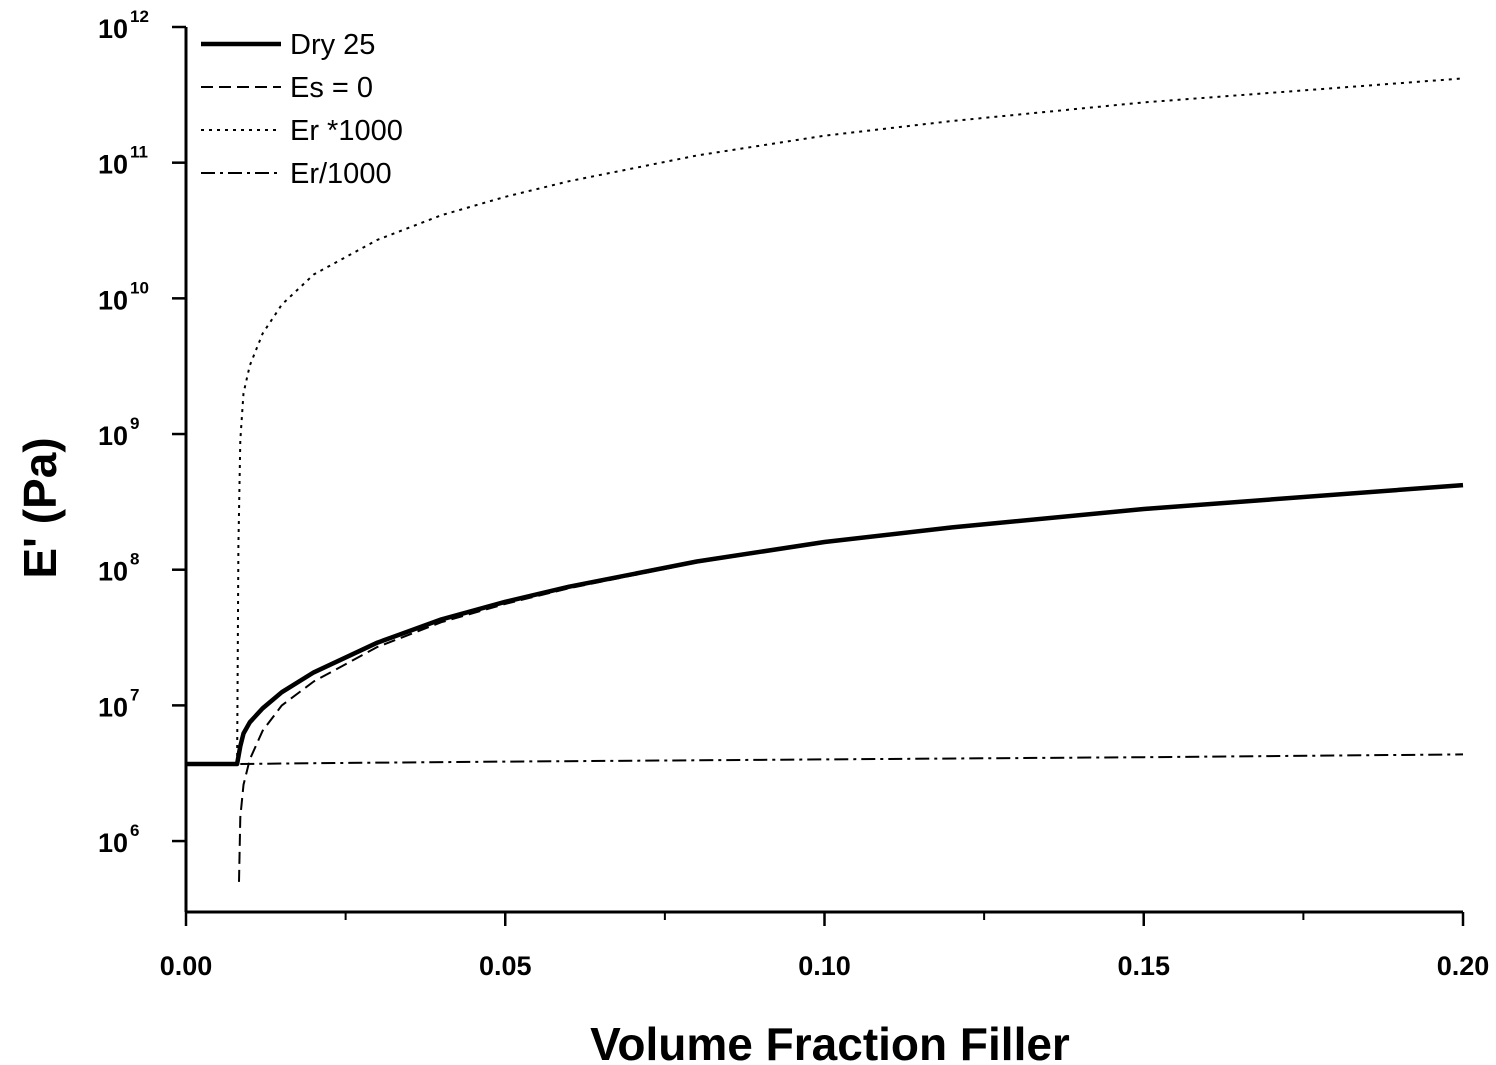 This screenshot has width=1496, height=1065. What do you see at coordinates (331, 88) in the screenshot?
I see `legend-label: Es = 0` at bounding box center [331, 88].